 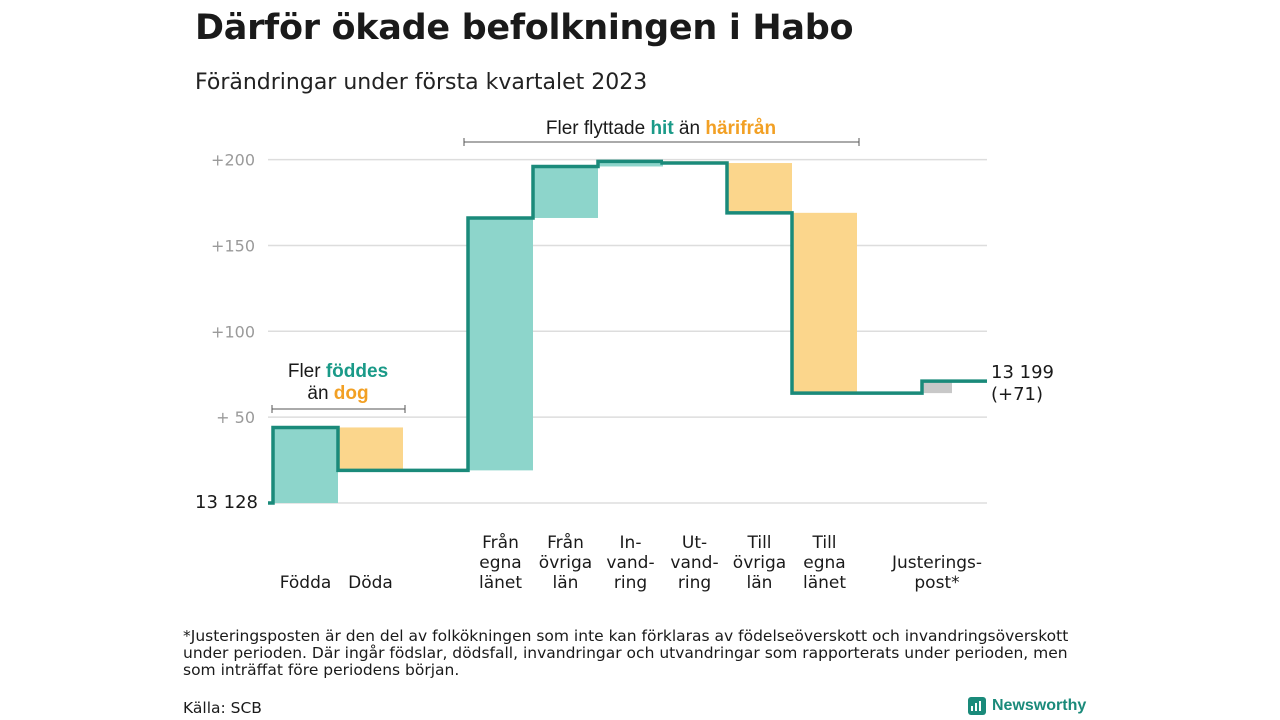 I want to click on x-label-9-line-1: Justerings-, so click(x=936, y=563).